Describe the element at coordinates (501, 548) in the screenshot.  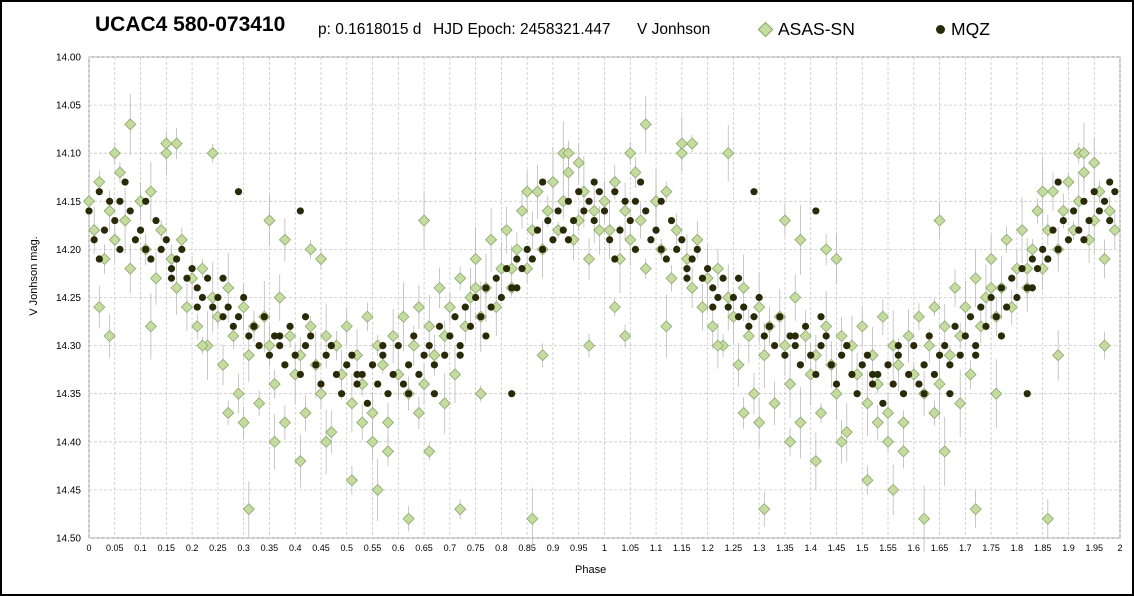
I see `x-tick-label: 0.8` at that location.